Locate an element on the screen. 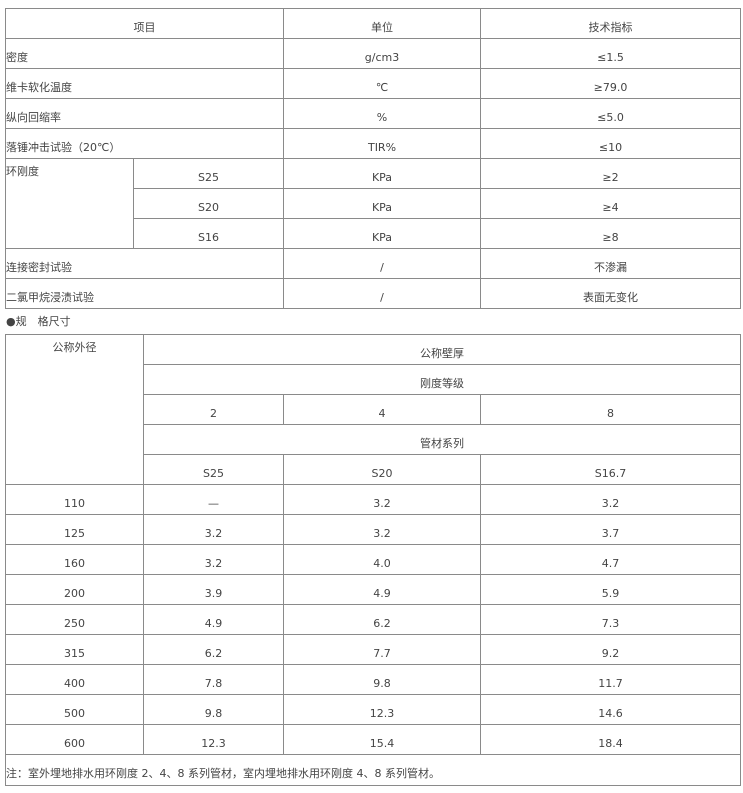 This screenshot has height=793, width=743. table-cell: 15.4 is located at coordinates (382, 739).